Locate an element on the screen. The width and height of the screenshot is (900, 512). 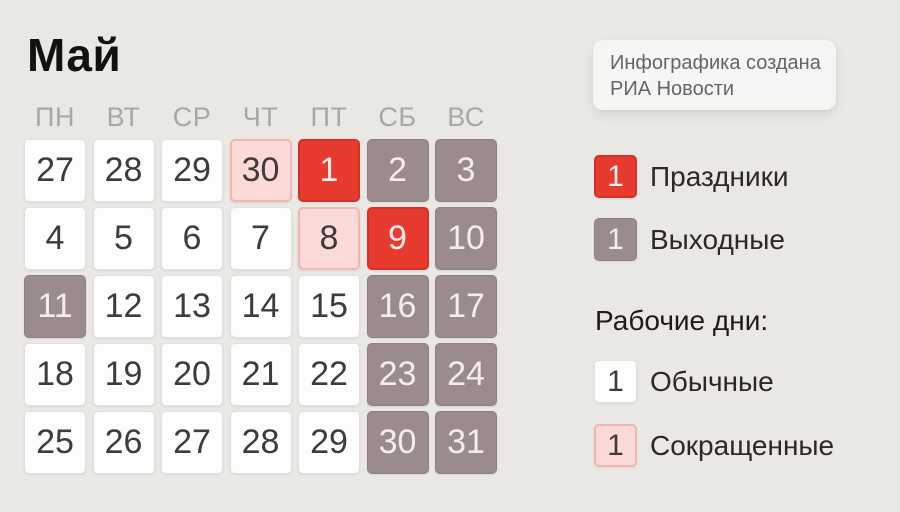
weekday-label: СР is located at coordinates (192, 116).